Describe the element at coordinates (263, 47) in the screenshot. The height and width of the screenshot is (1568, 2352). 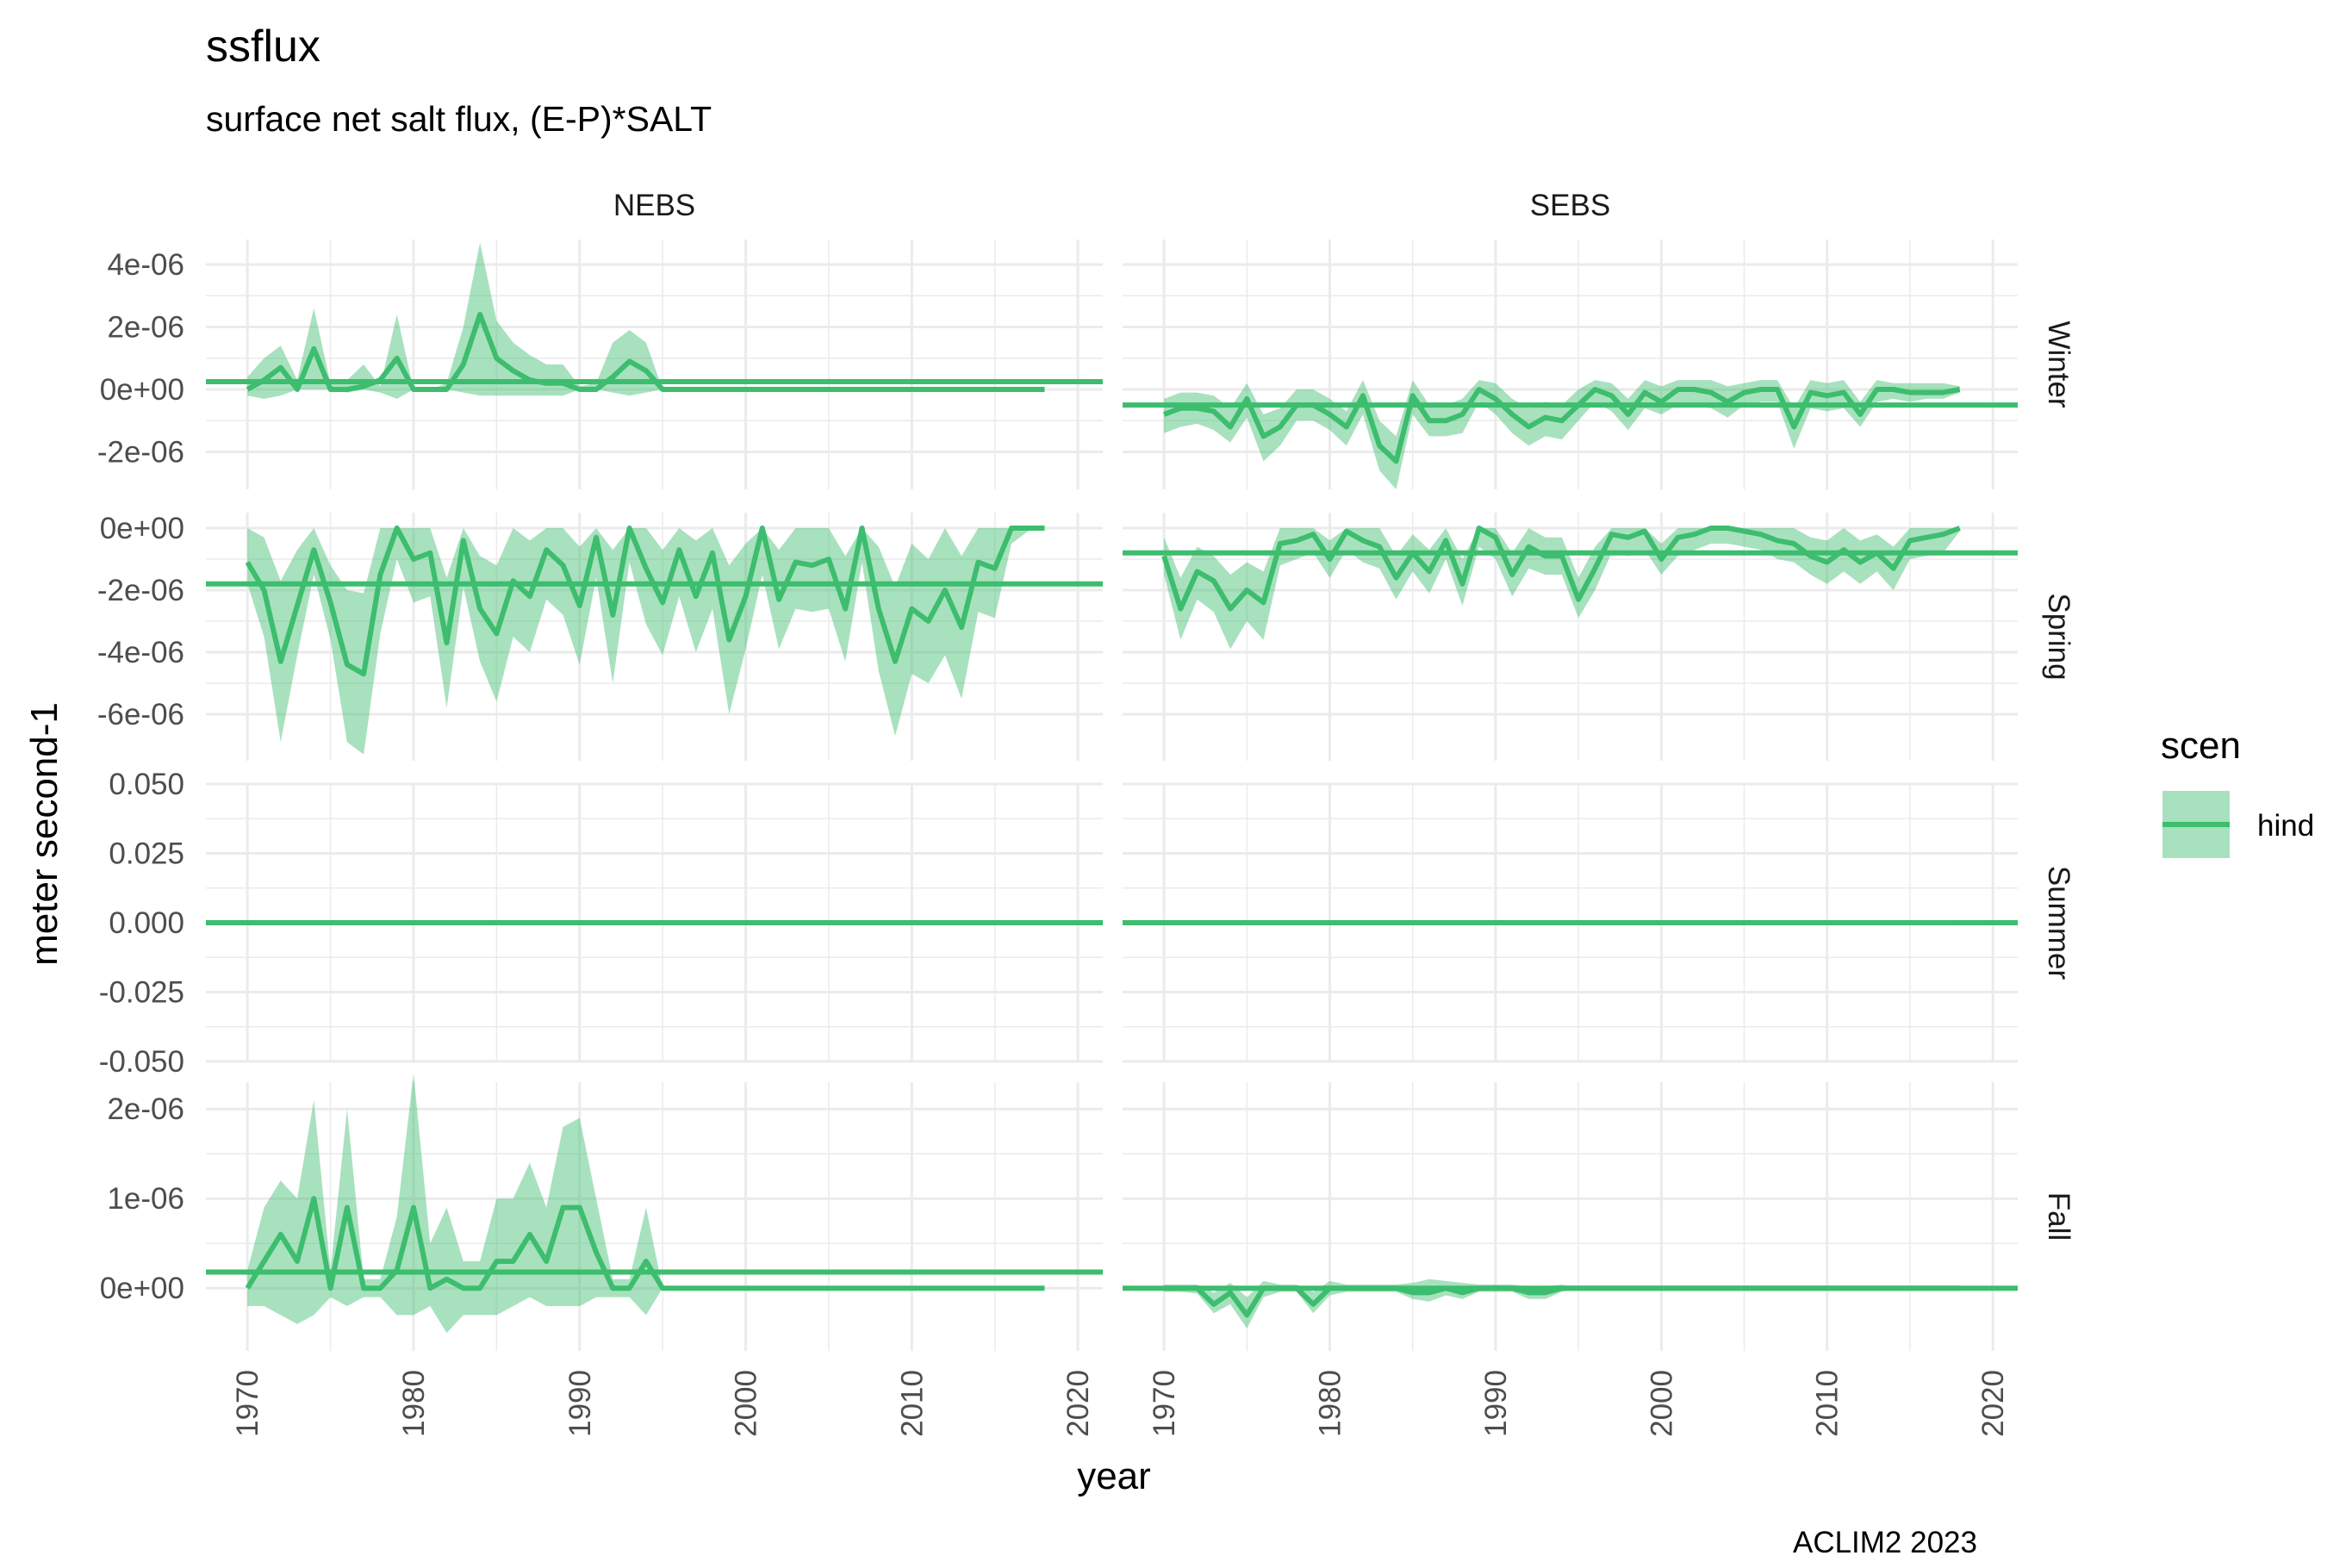
I see `chart-title: ssflux` at that location.